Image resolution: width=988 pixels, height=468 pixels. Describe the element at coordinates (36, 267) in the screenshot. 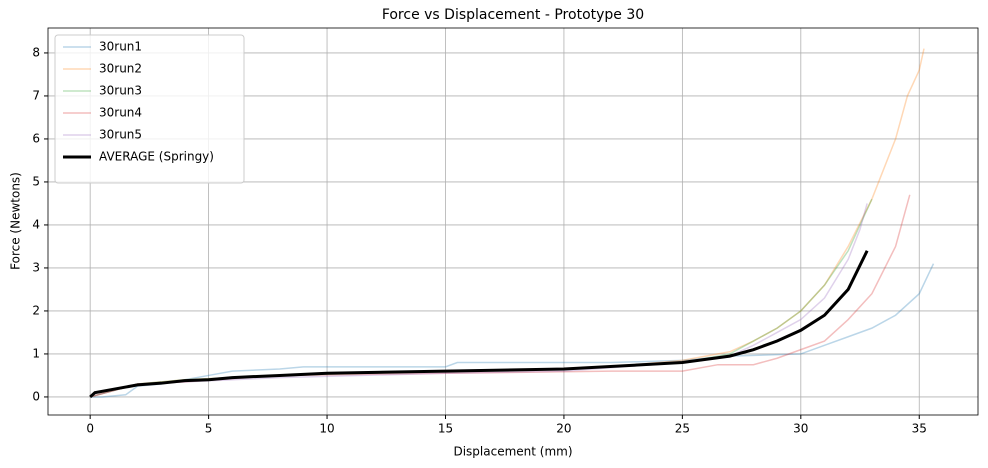

I see `y-tick-label: 3` at that location.